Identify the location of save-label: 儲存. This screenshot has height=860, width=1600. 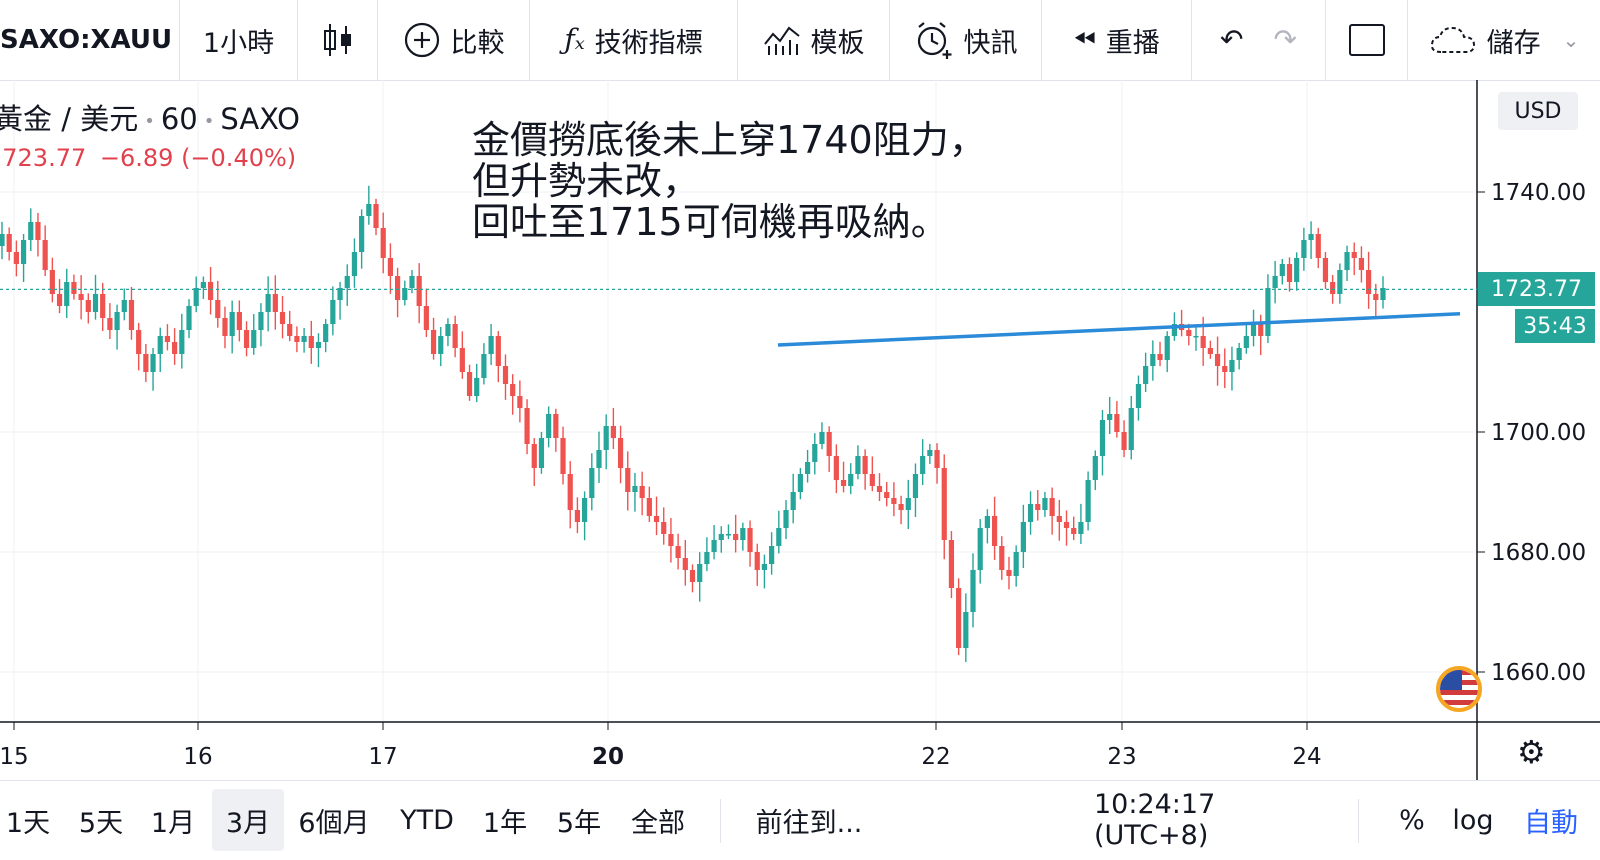
(1513, 43).